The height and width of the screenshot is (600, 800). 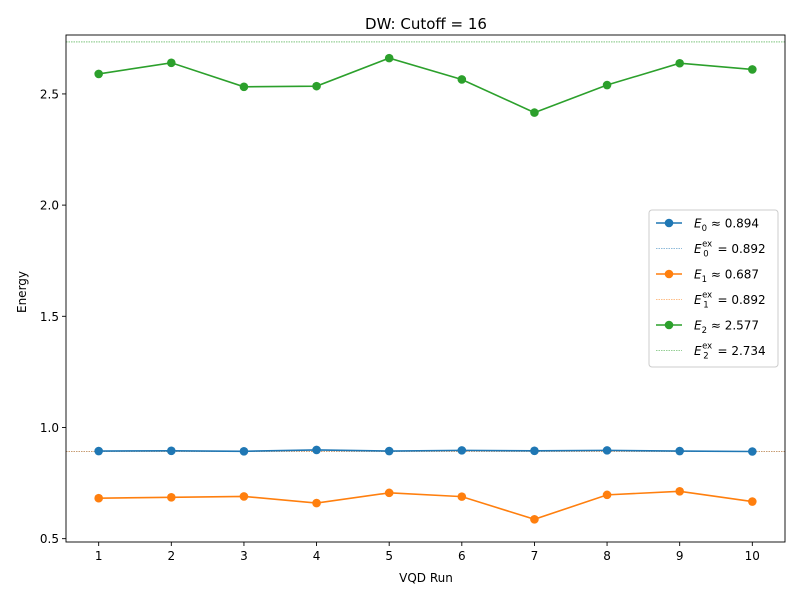 I want to click on y-tick-label-1: 1.0, so click(x=49, y=428).